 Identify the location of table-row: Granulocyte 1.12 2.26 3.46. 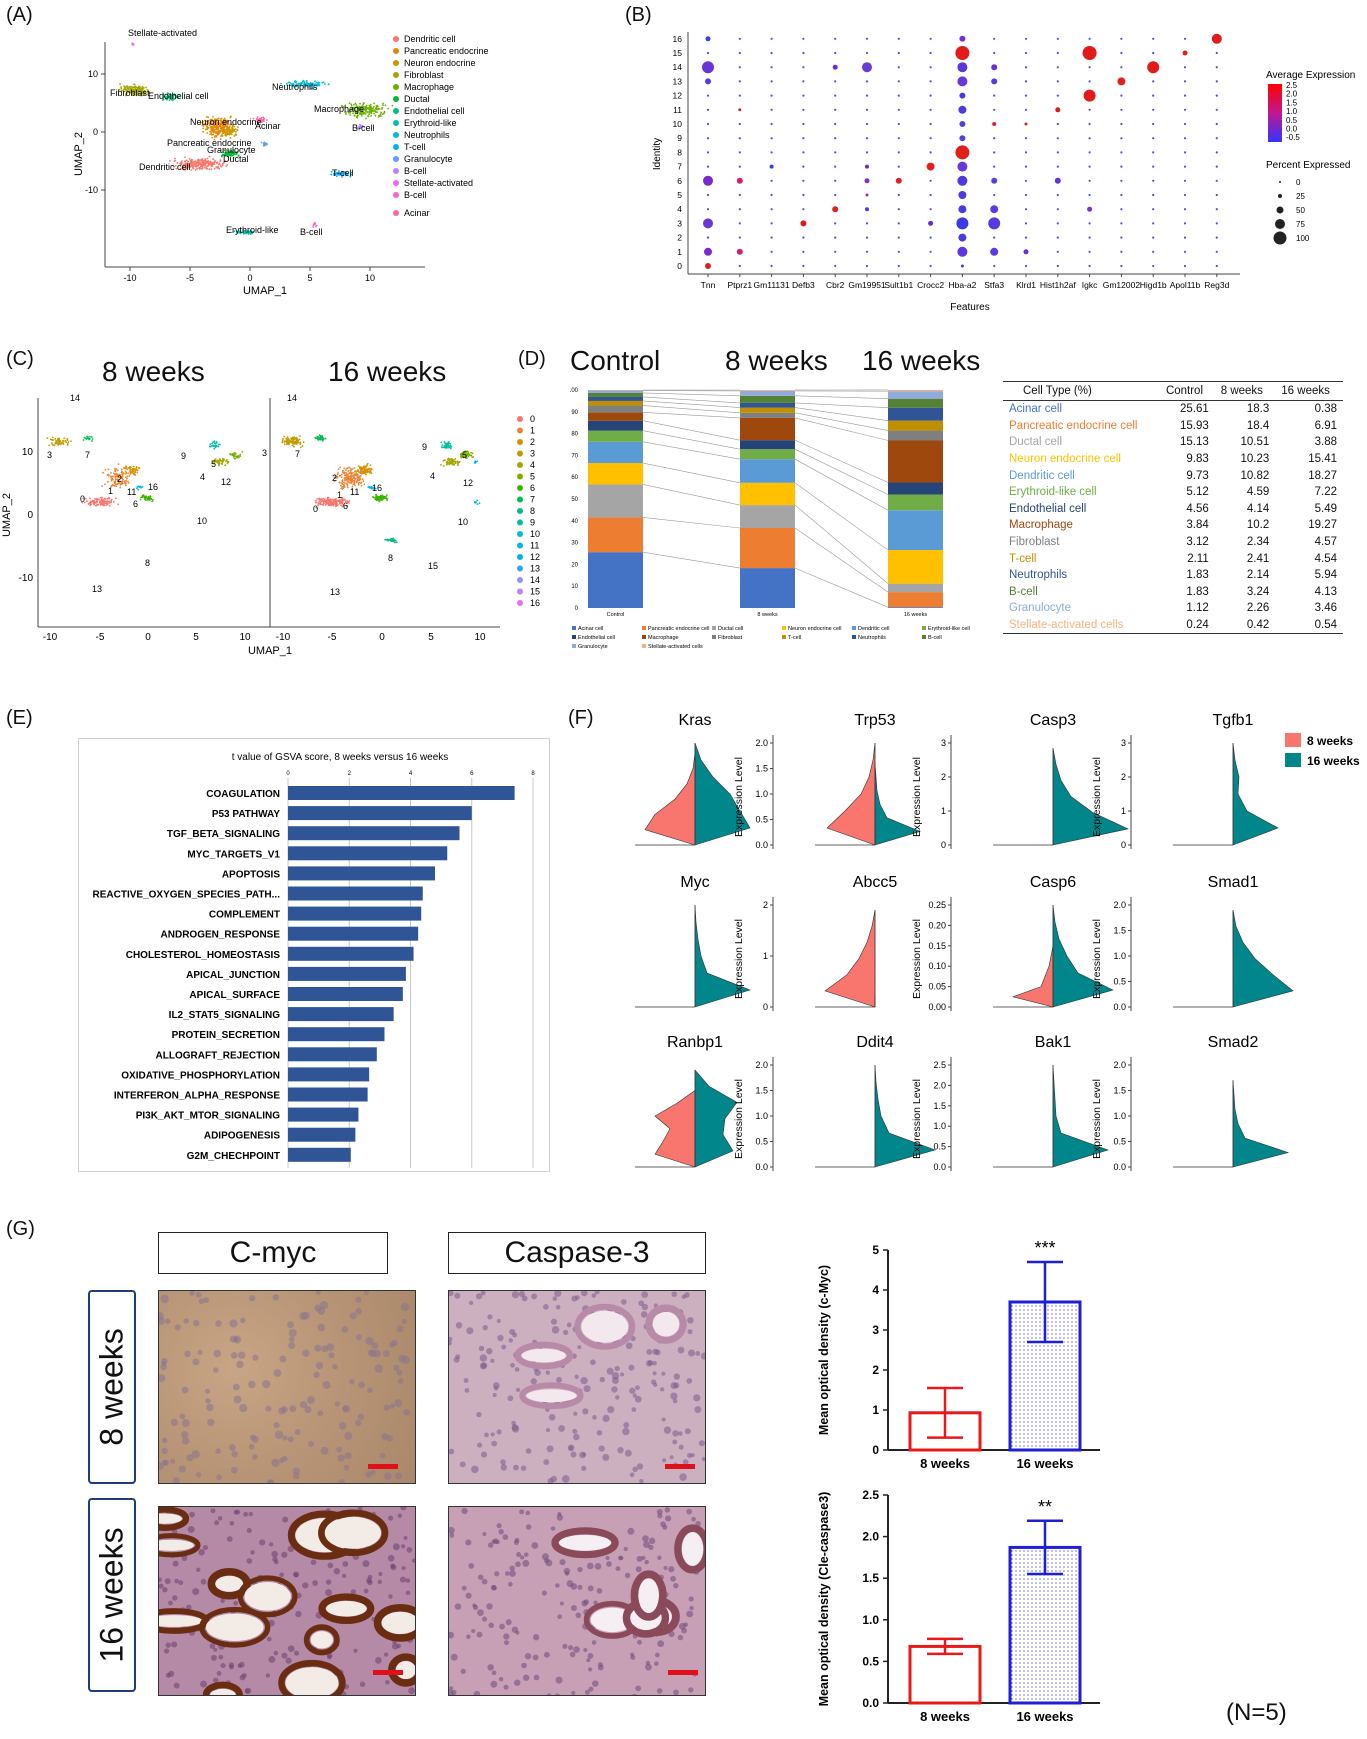
(1173, 608).